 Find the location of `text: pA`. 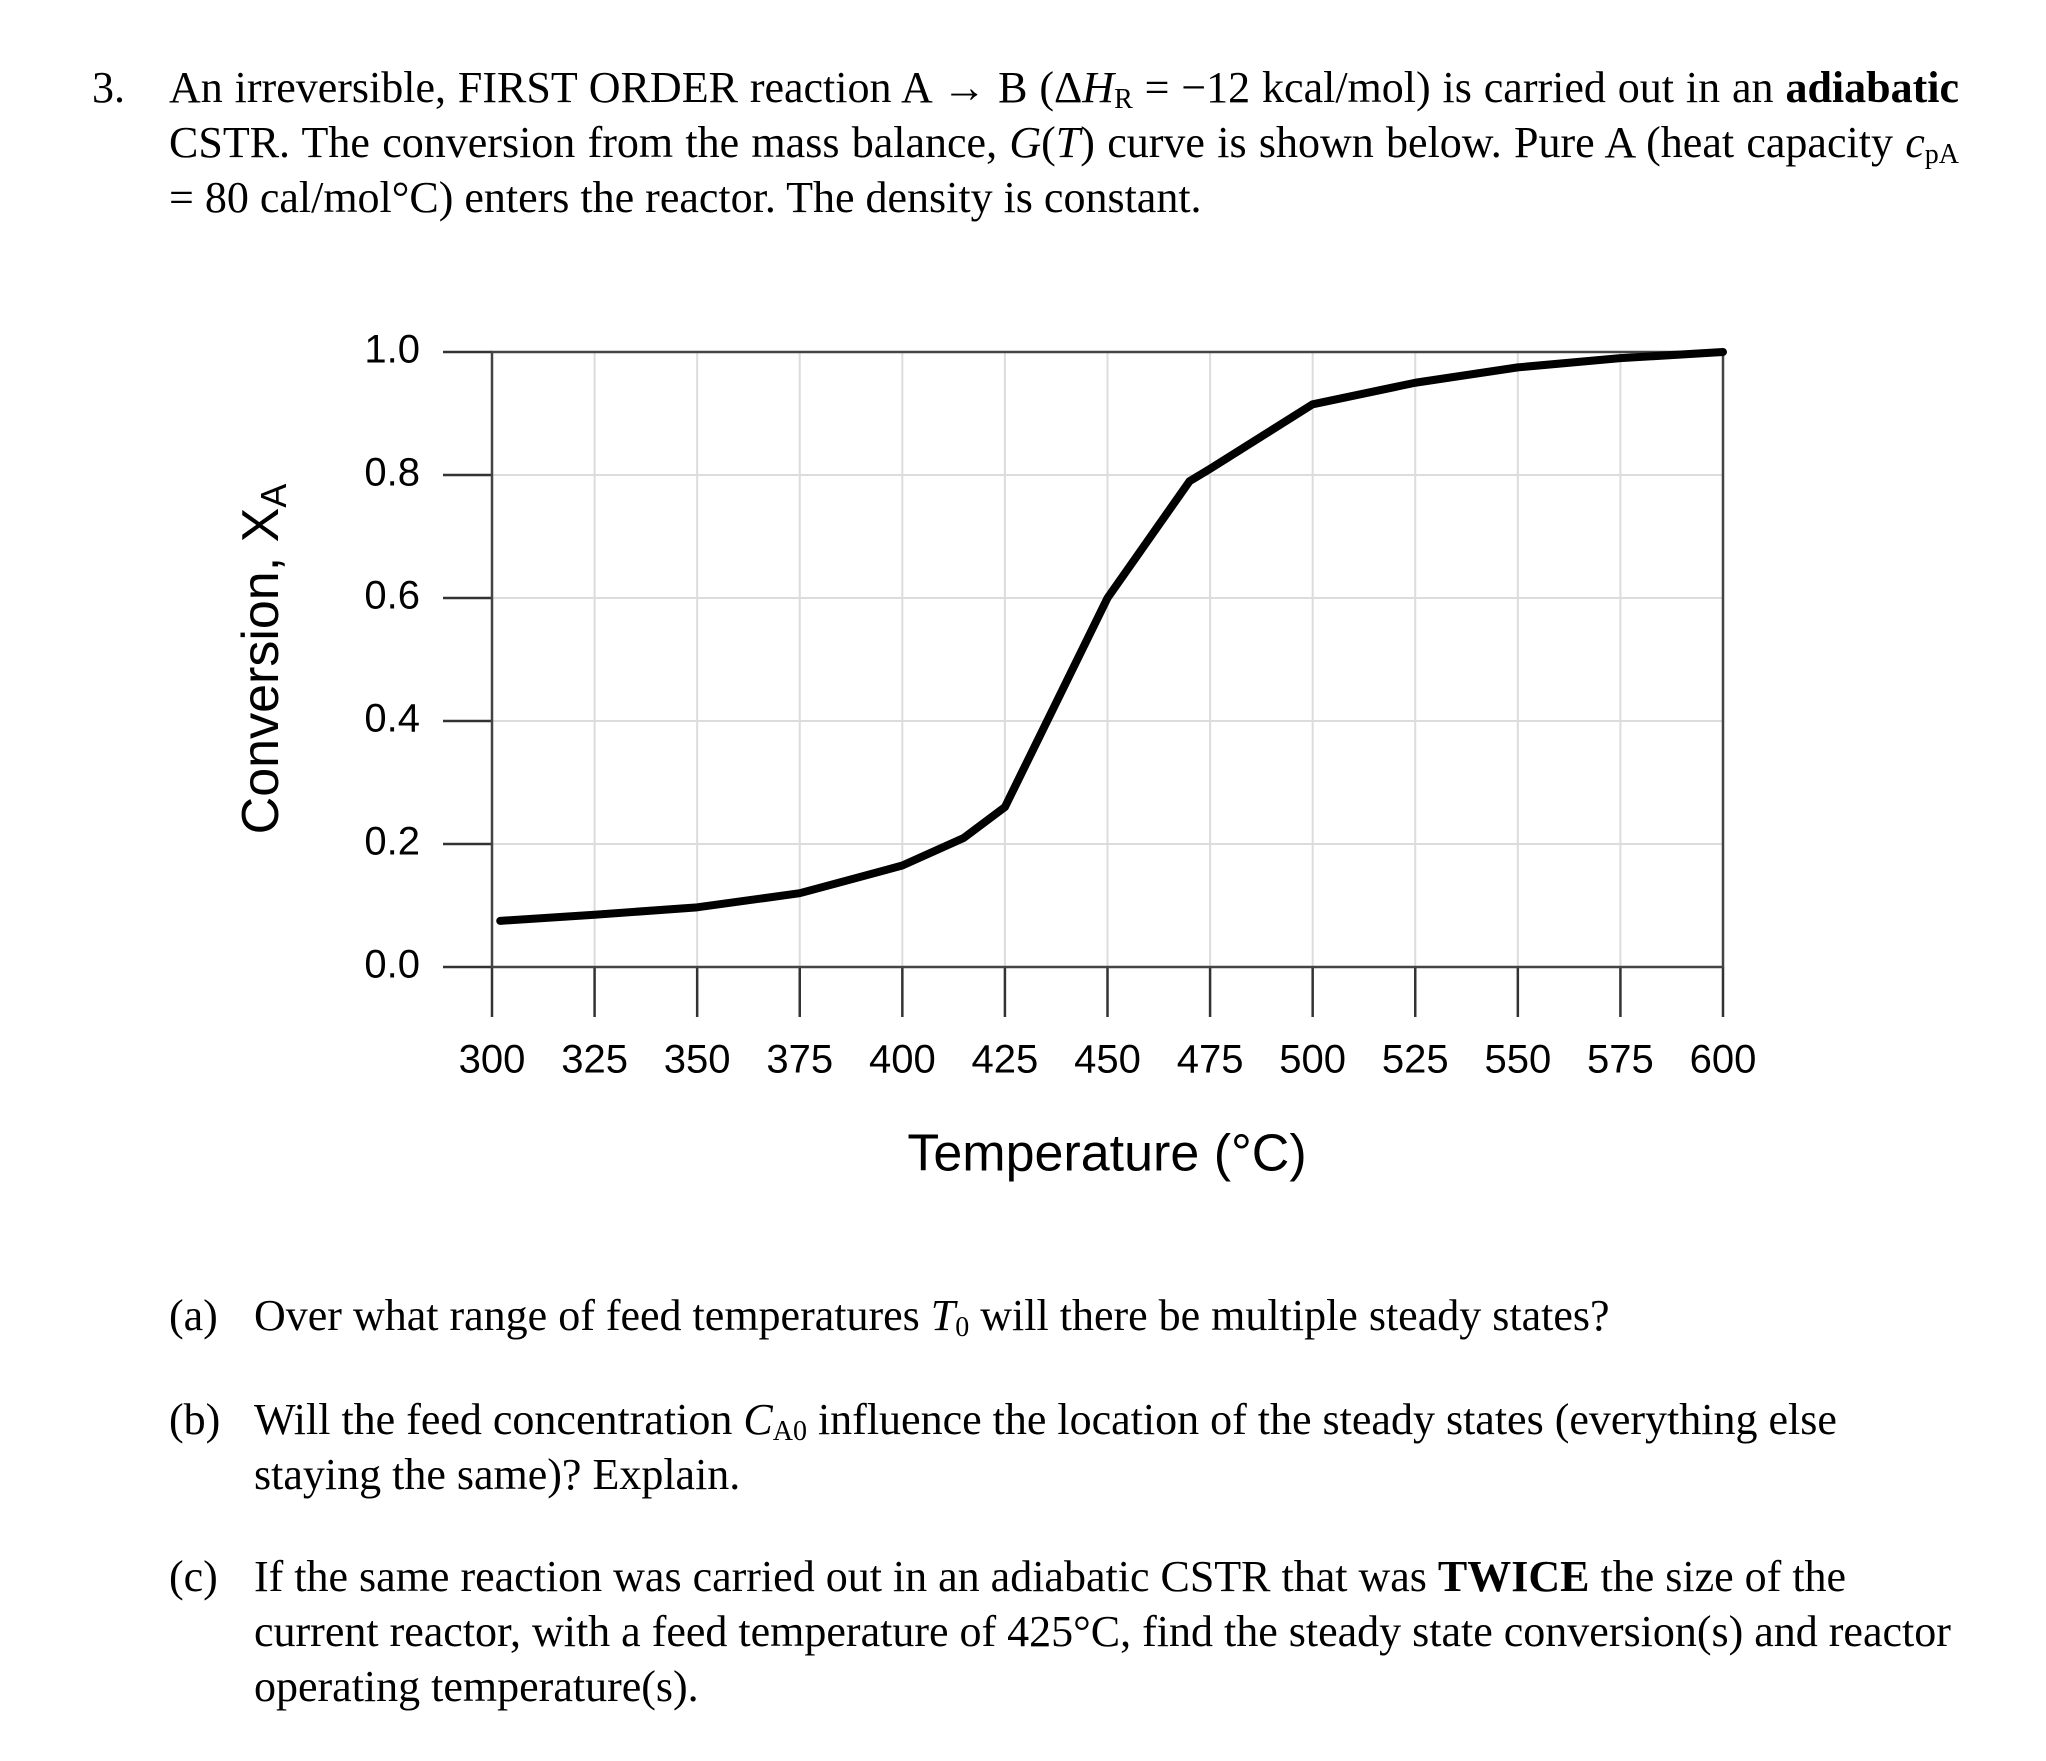

text: pA is located at coordinates (1941, 154).